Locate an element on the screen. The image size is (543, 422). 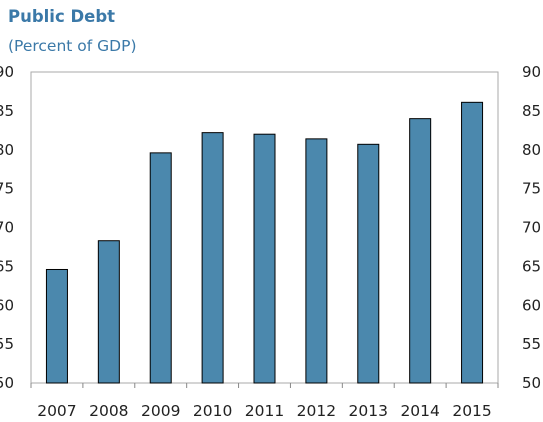
right-y-axis-tick-labels: 50 55 60 65 70 75 80 85 90 is located at coordinates (531, 227).